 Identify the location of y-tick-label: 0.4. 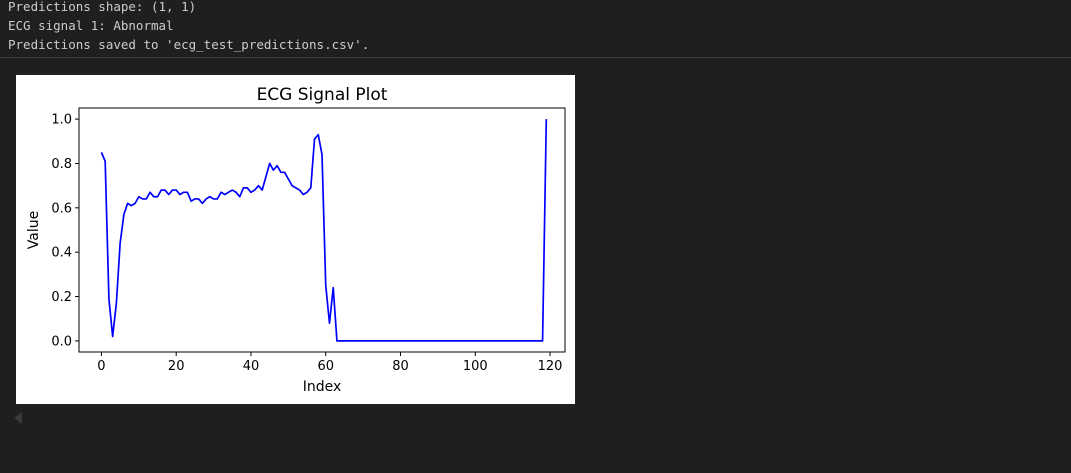
(61, 253).